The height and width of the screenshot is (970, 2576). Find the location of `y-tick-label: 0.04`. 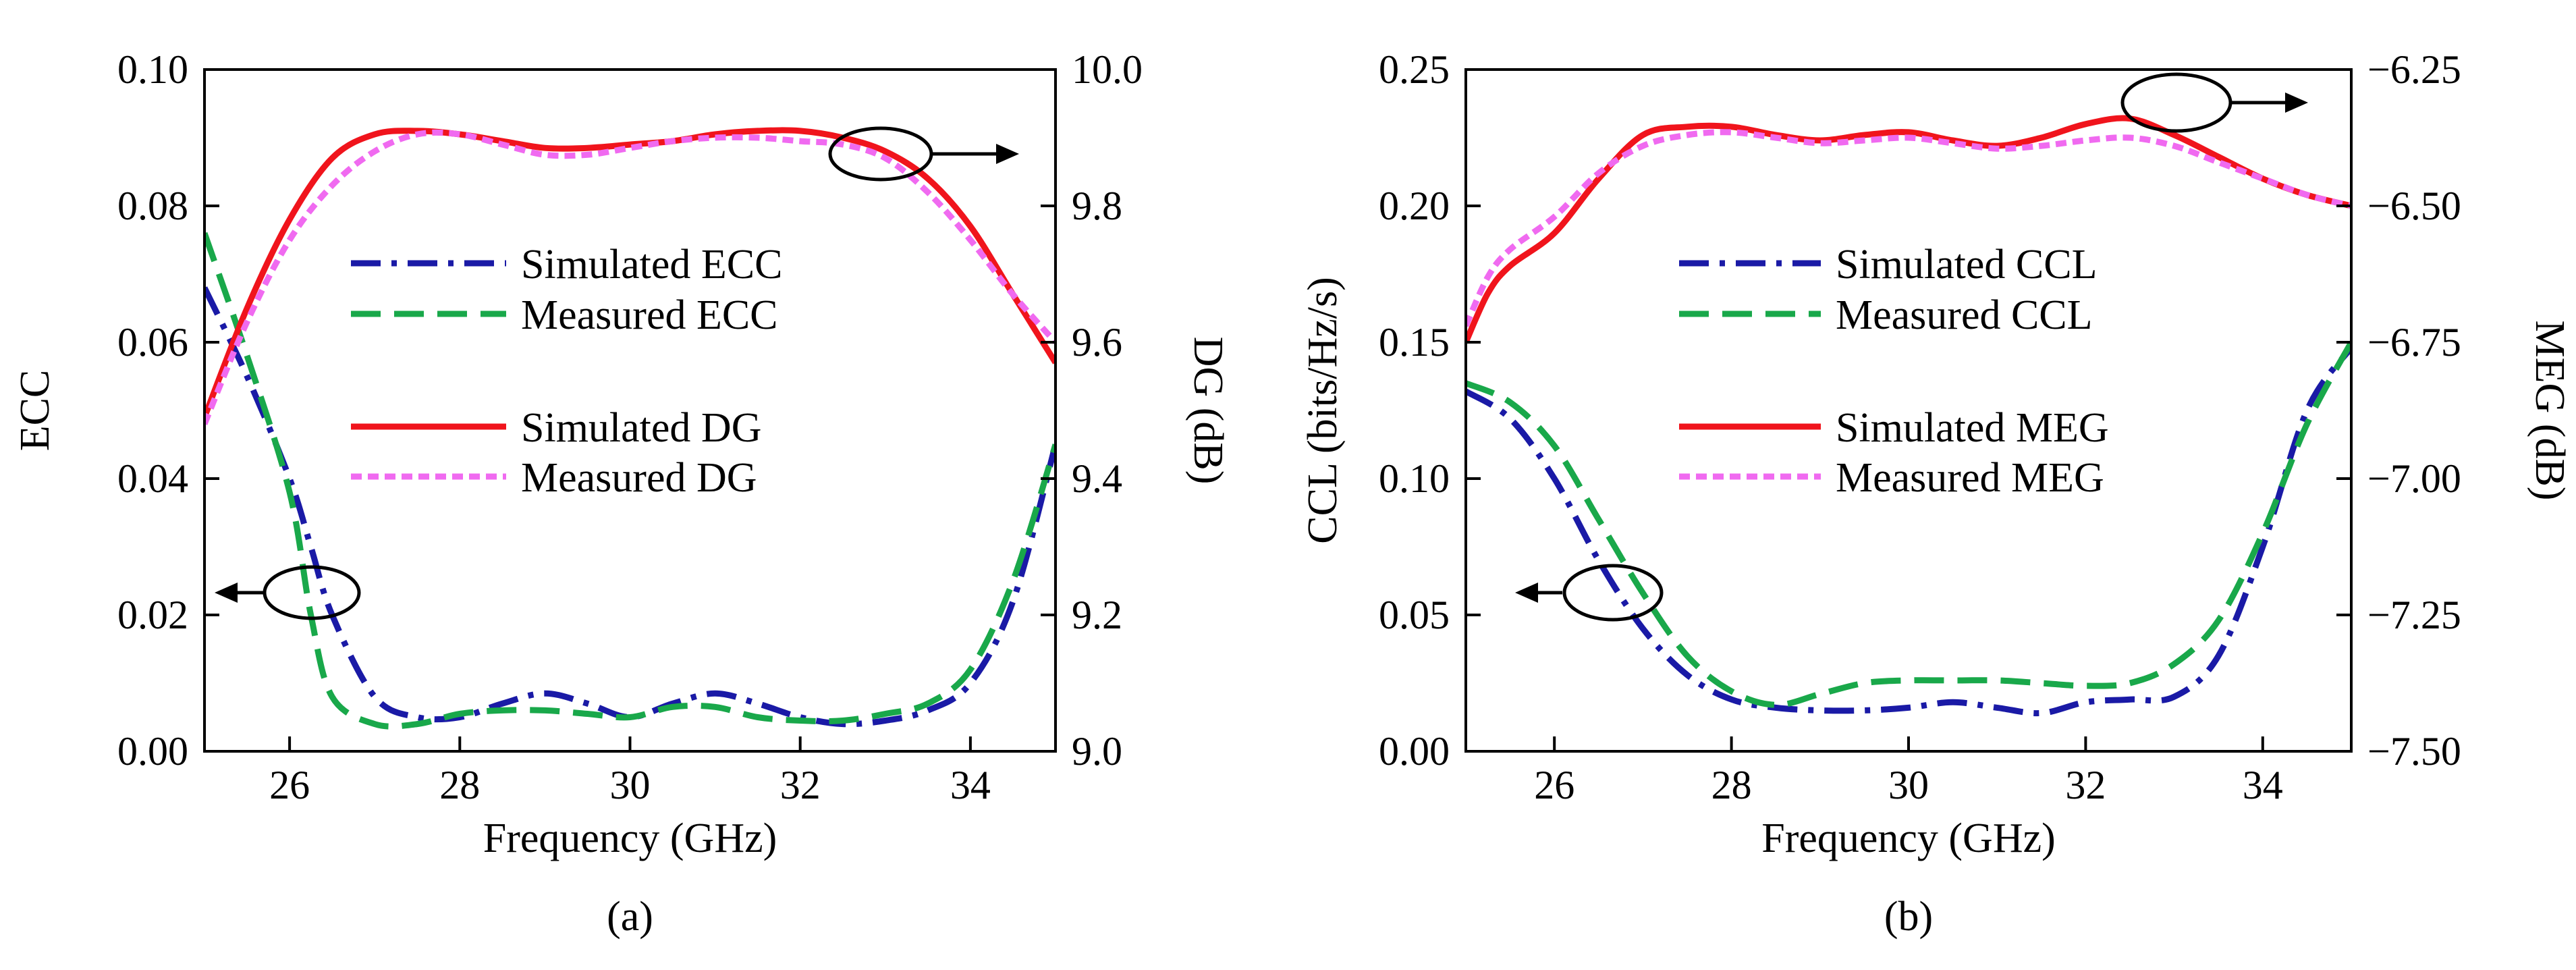

y-tick-label: 0.04 is located at coordinates (152, 478).